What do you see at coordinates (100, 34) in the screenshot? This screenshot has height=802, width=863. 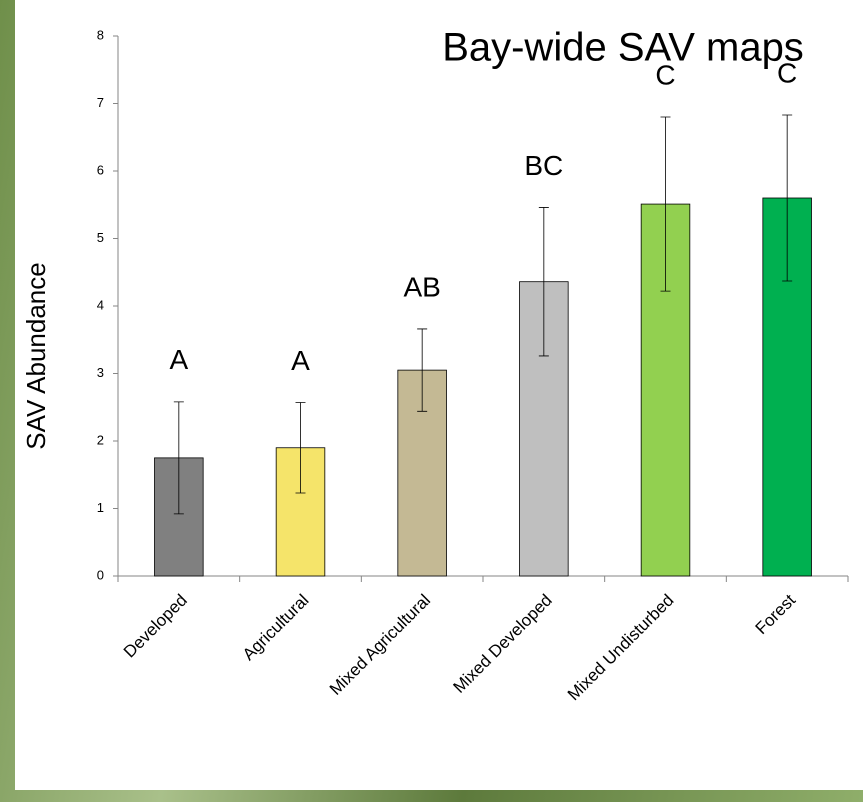 I see `y-tick-label: 8` at bounding box center [100, 34].